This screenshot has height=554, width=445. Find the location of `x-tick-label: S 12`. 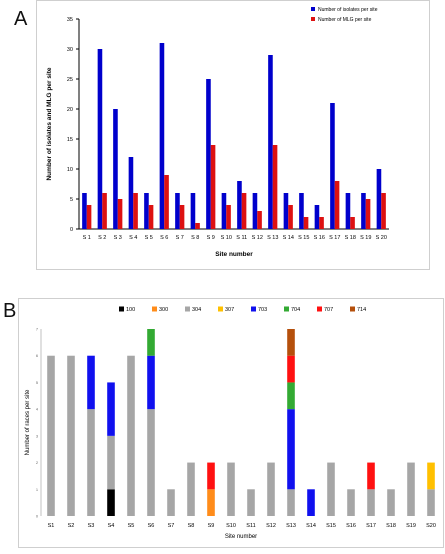

x-tick-label: S 12 is located at coordinates (257, 238).